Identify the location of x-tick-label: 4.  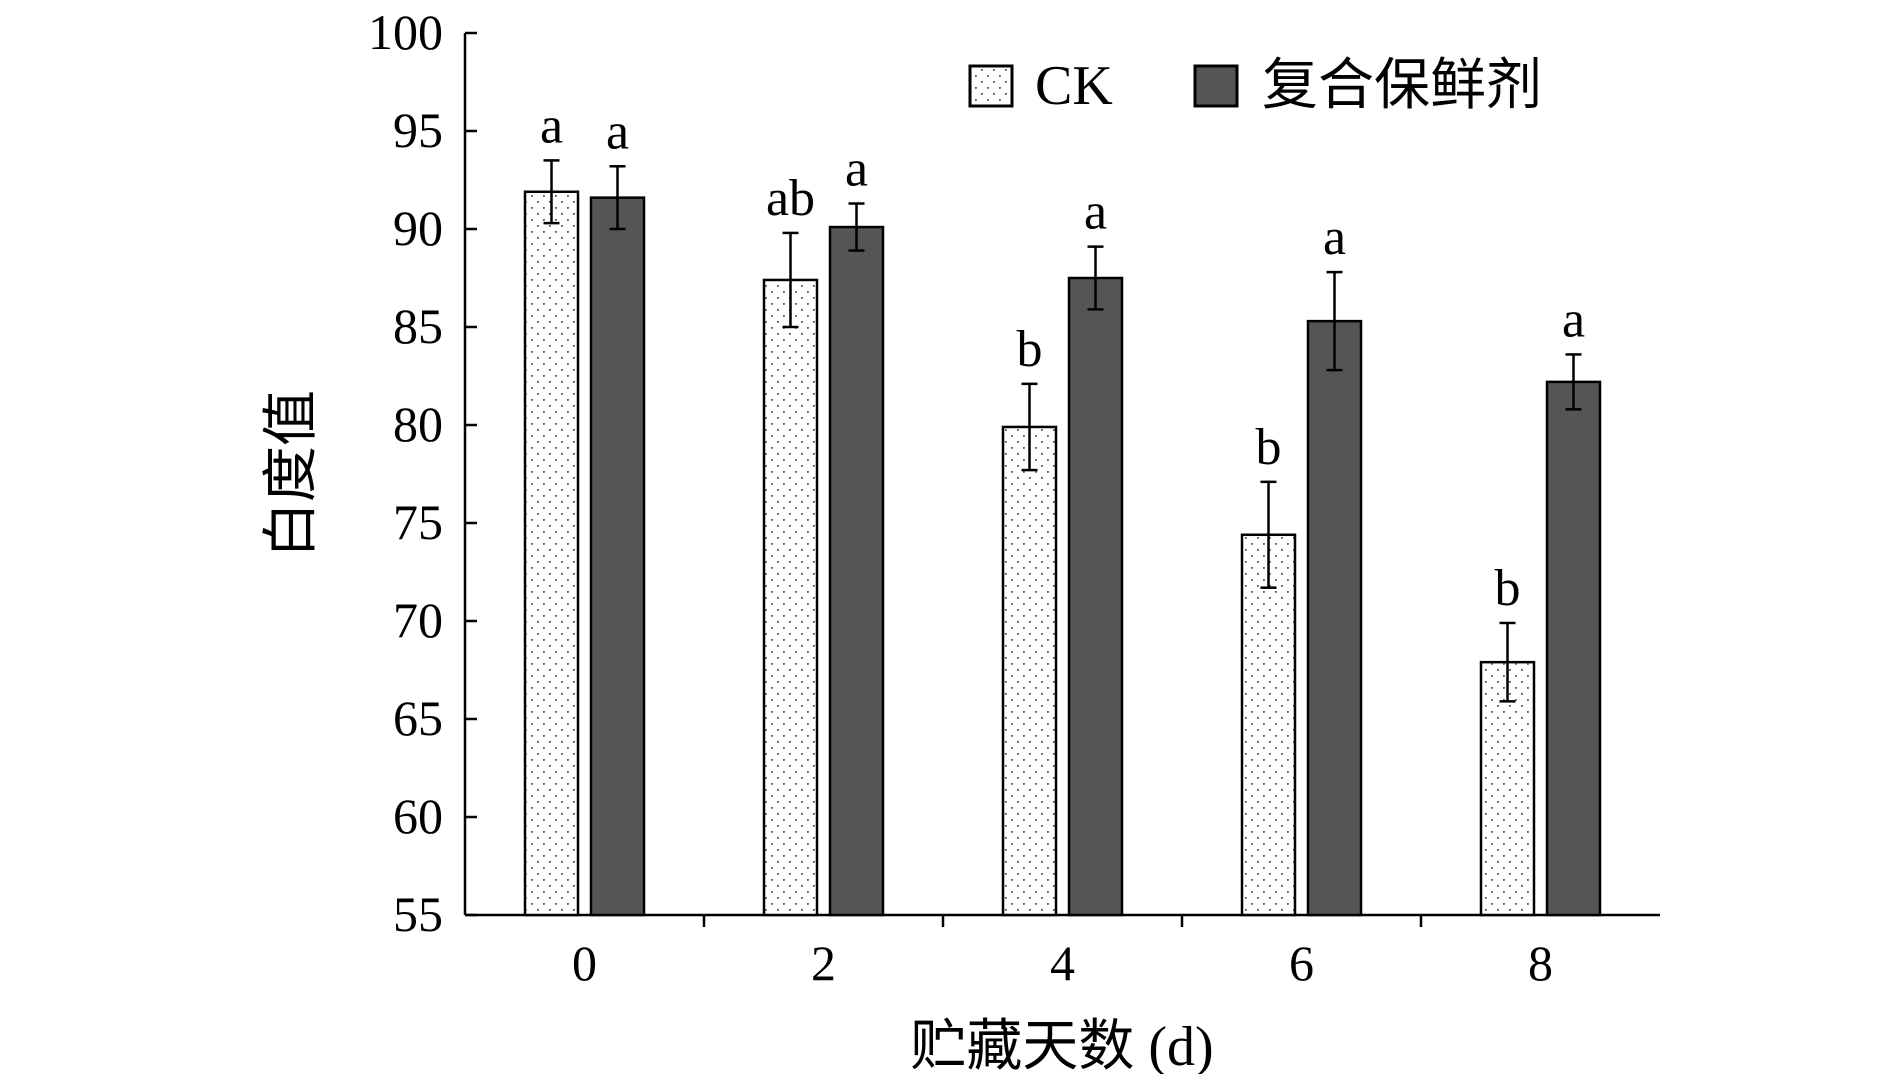
(1062, 963).